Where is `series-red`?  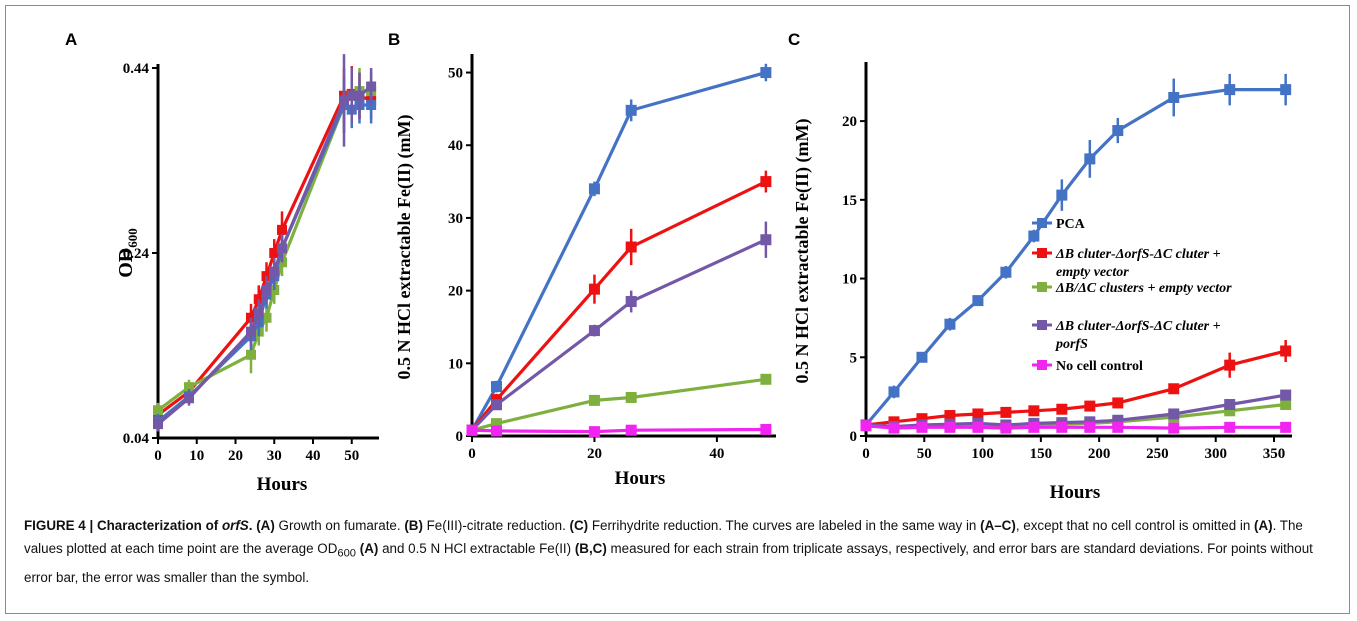 series-red is located at coordinates (265, 244).